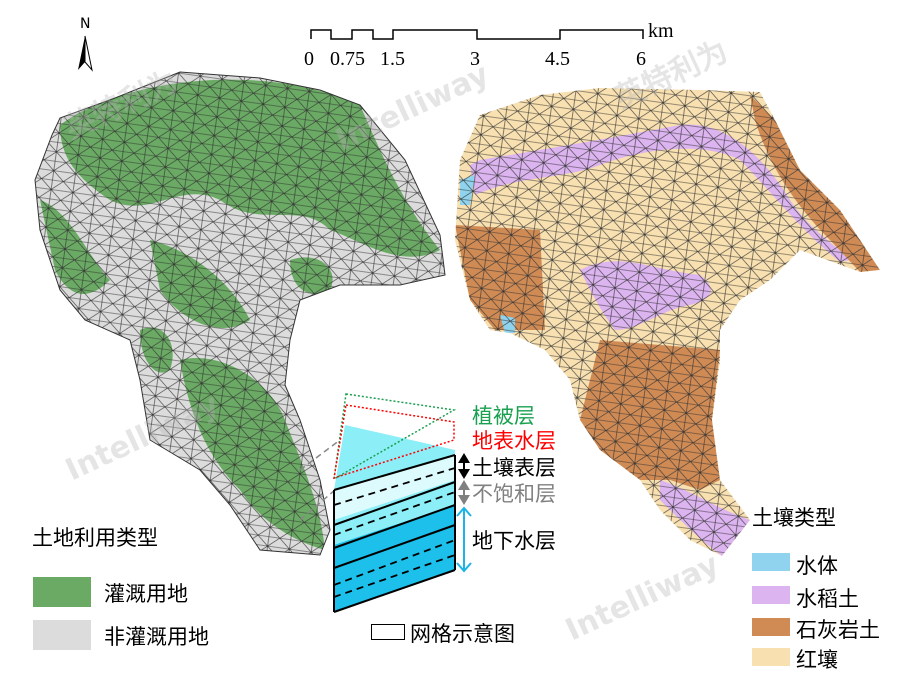  What do you see at coordinates (156, 637) in the screenshot?
I see `legend-label-non-irrigated: 非灌溉用地` at bounding box center [156, 637].